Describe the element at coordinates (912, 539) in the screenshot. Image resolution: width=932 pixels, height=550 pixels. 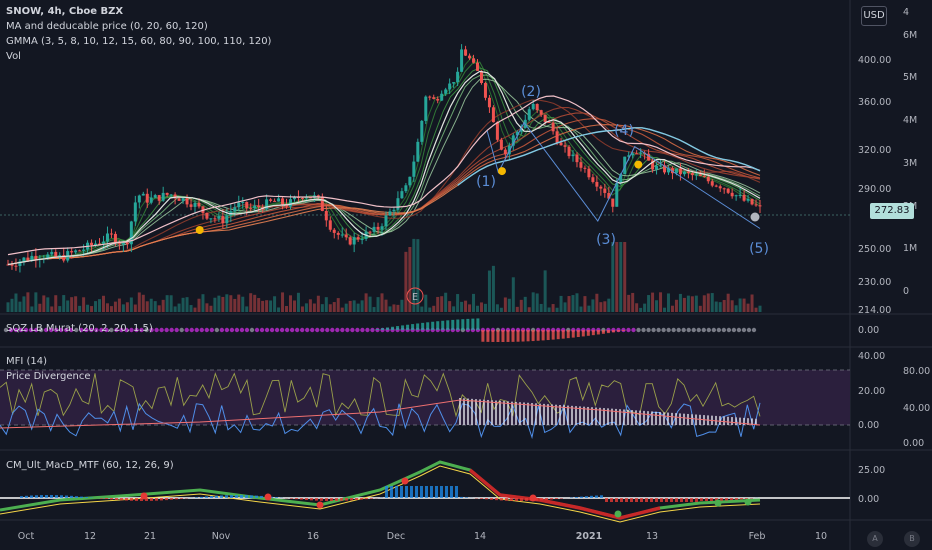
I see `log-scale-button: B` at that location.